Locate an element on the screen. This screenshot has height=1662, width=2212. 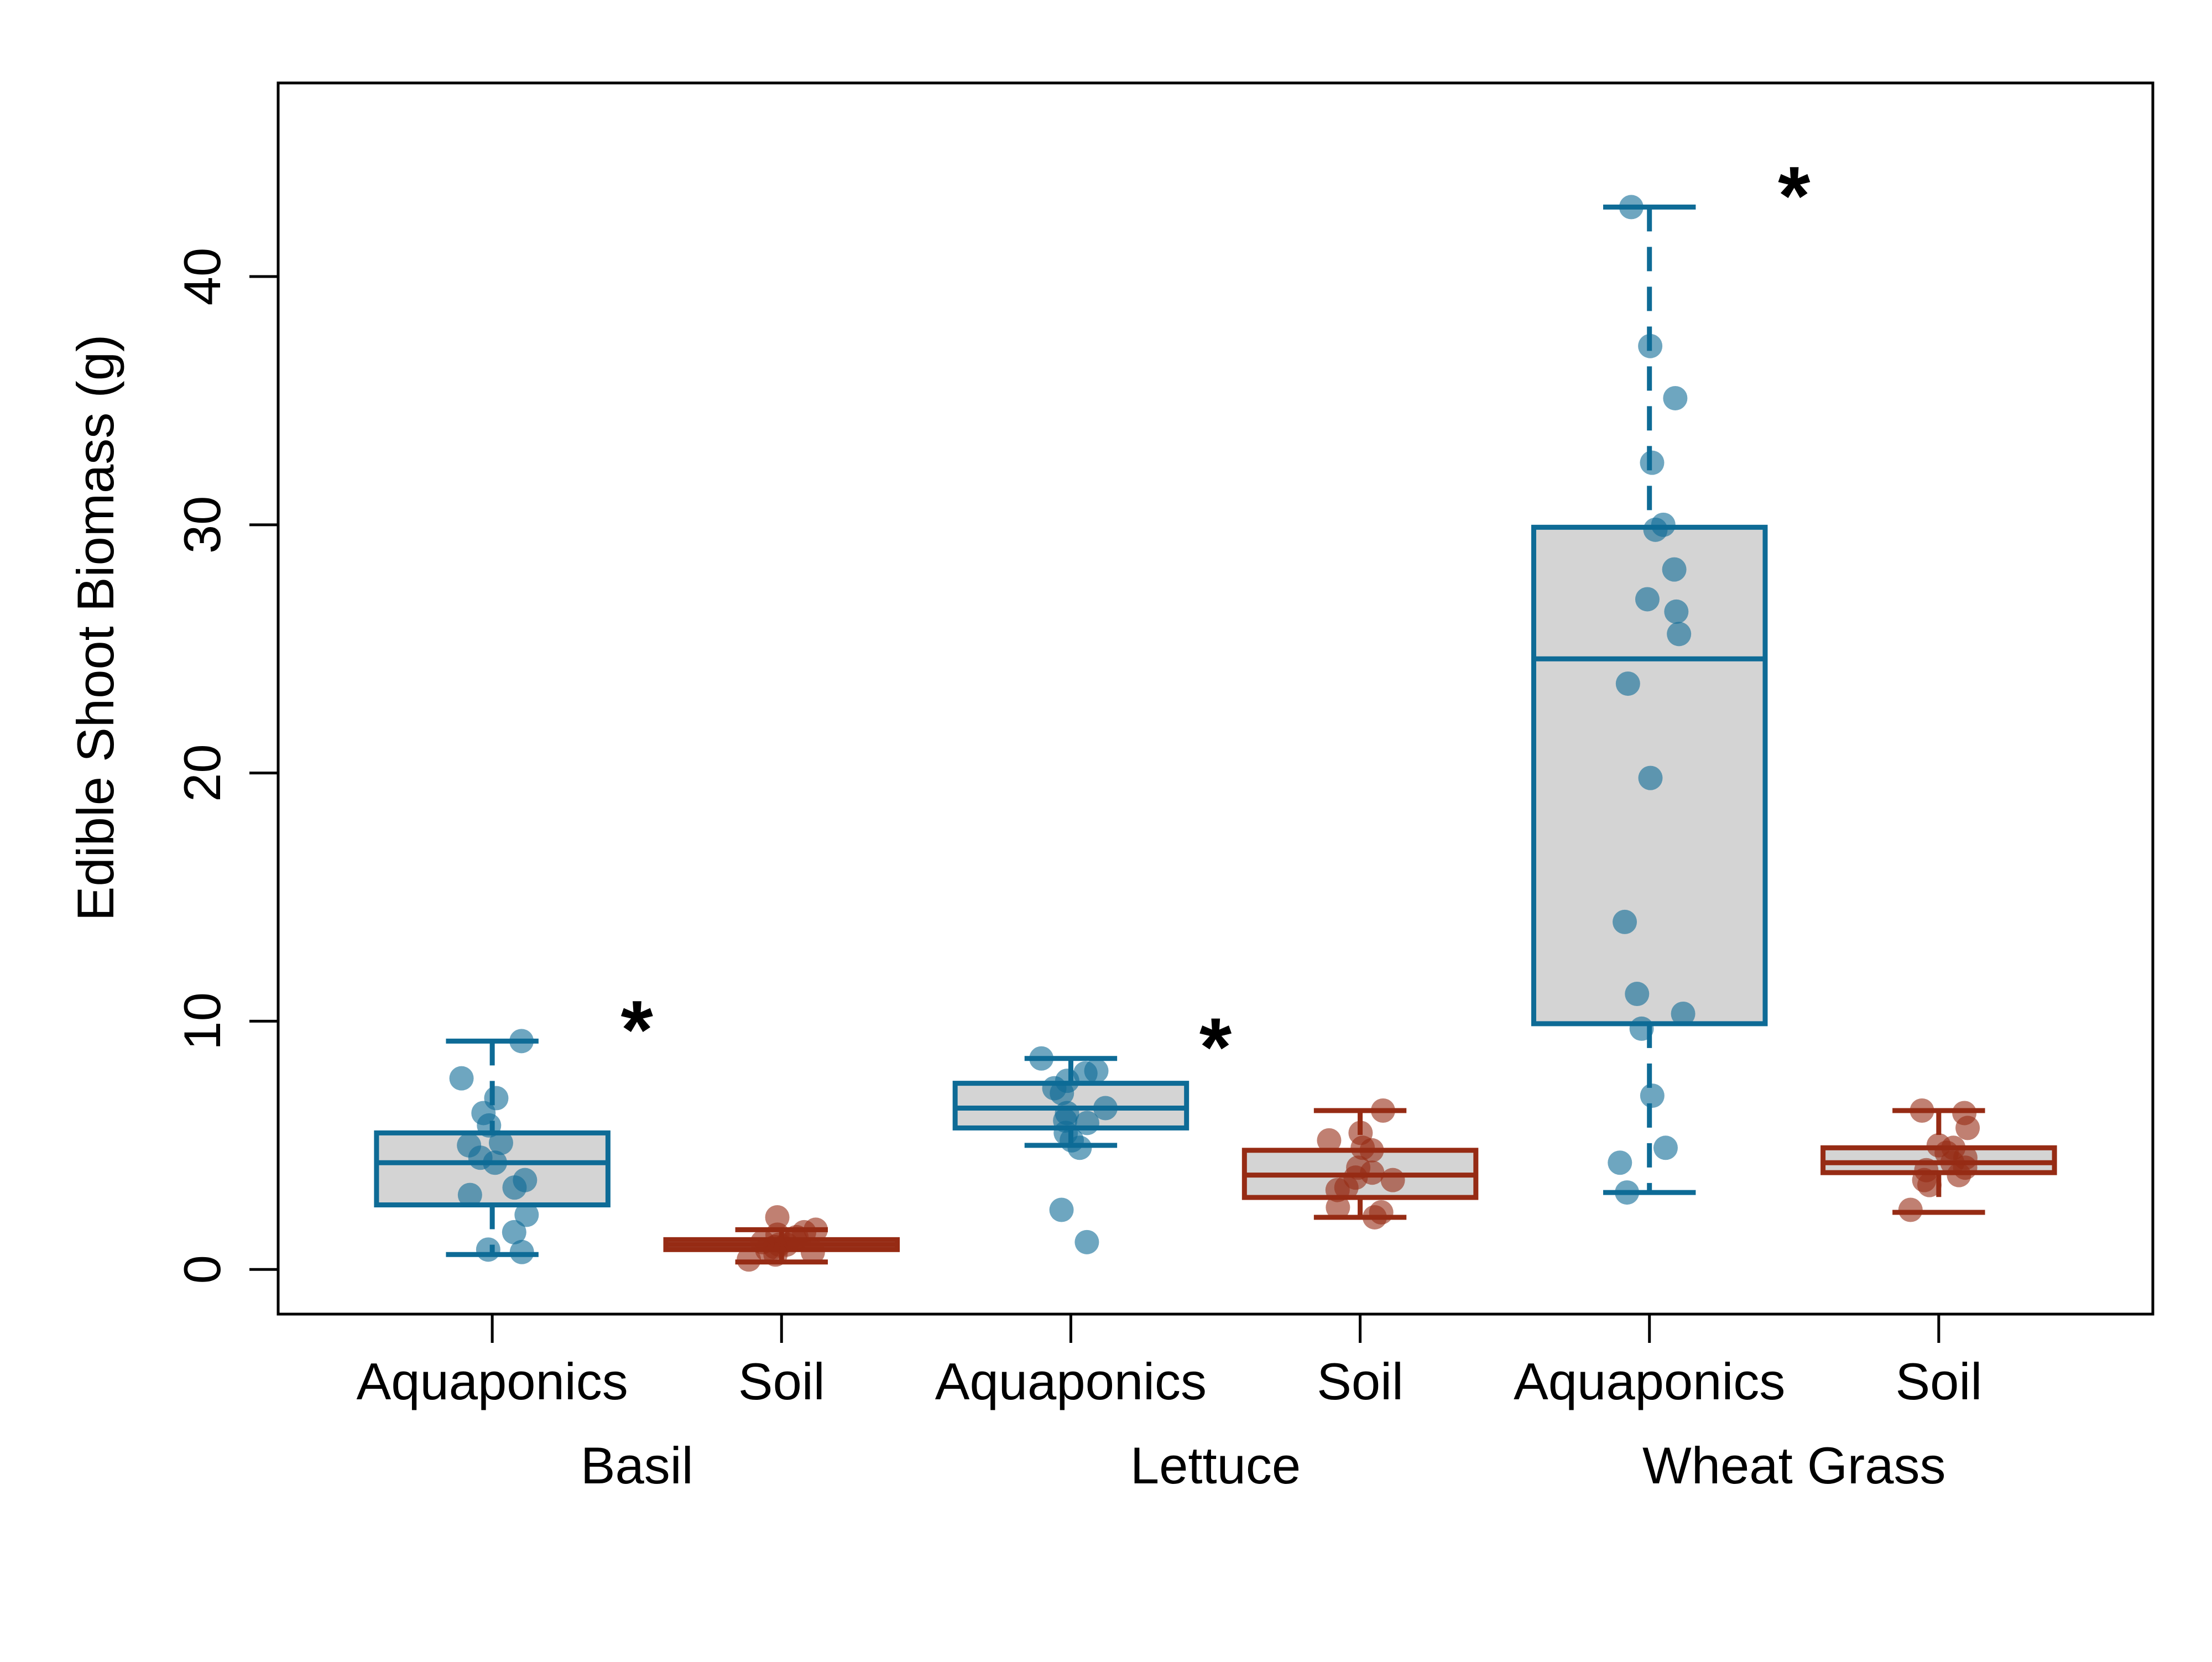
group-label-basil: Basil is located at coordinates (637, 1465).